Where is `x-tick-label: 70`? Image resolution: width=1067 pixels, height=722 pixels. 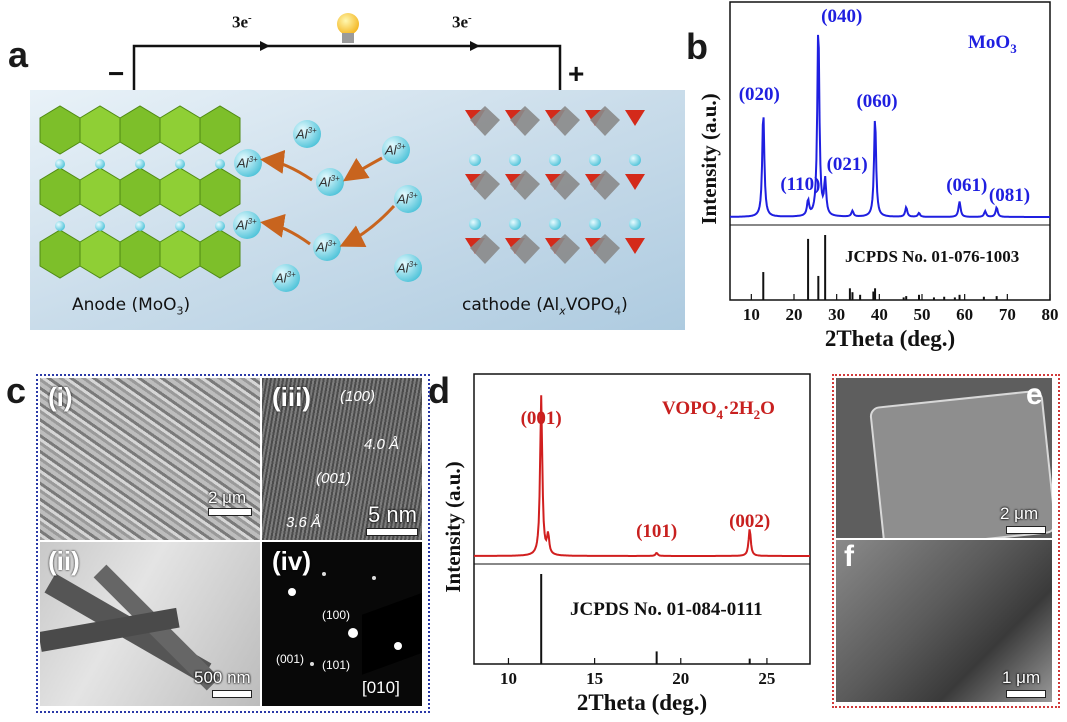 x-tick-label: 70 is located at coordinates (1007, 314).